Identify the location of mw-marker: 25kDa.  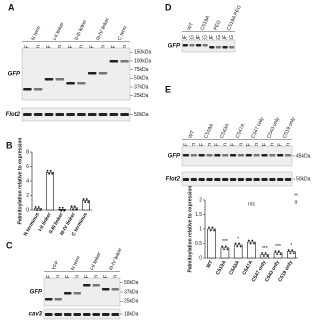
(141, 96).